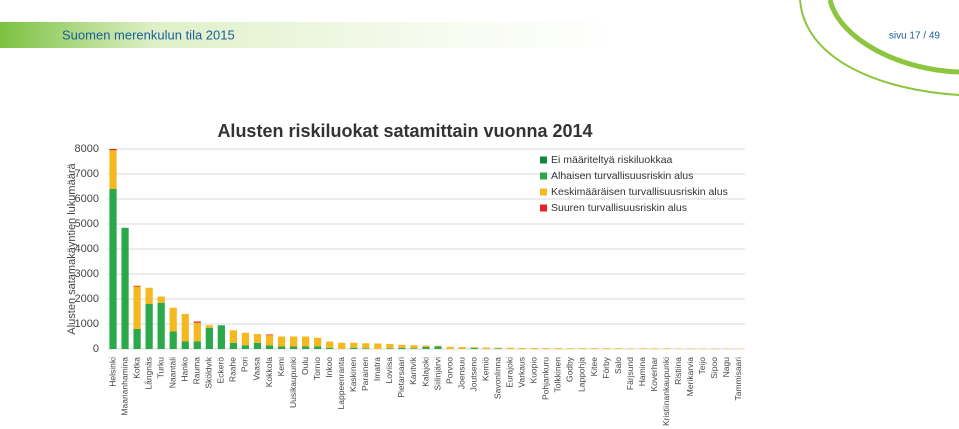  Describe the element at coordinates (622, 176) in the screenshot. I see `legend-label: Alhaisen turvallisuusriskin alus` at that location.